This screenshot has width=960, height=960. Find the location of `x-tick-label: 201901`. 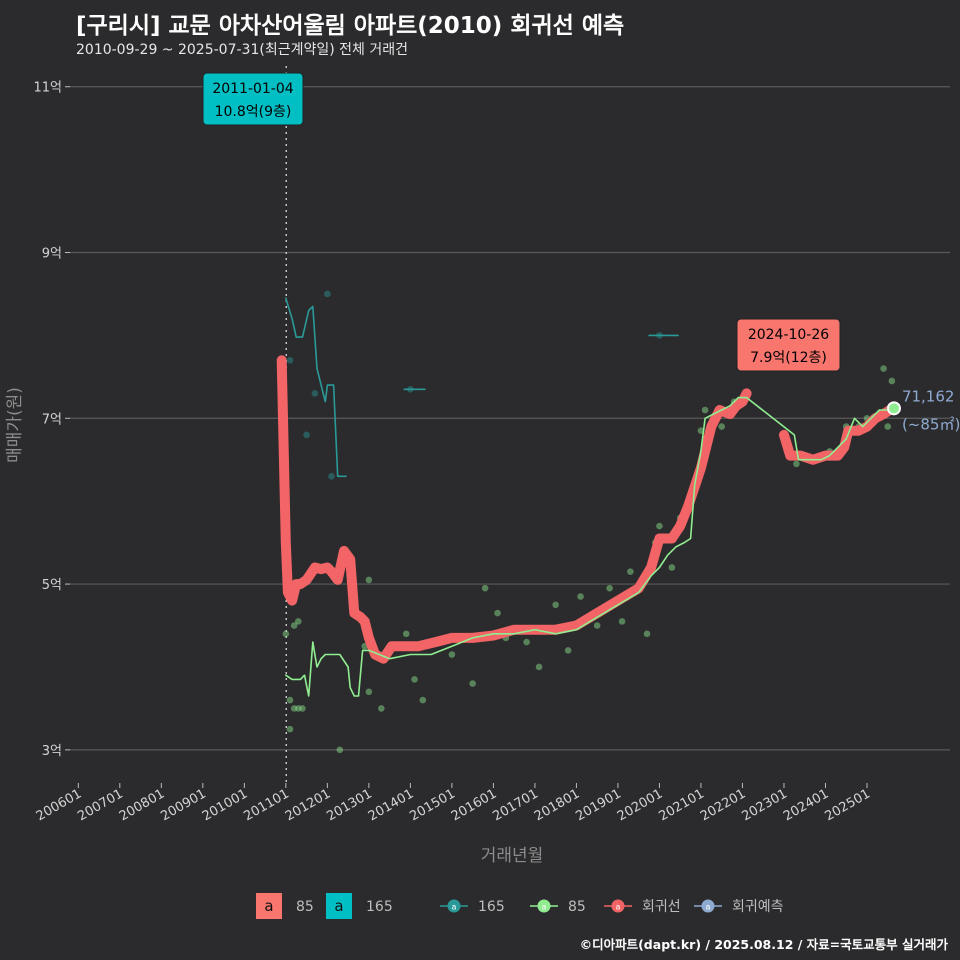

x-tick-label: 201901 is located at coordinates (598, 805).